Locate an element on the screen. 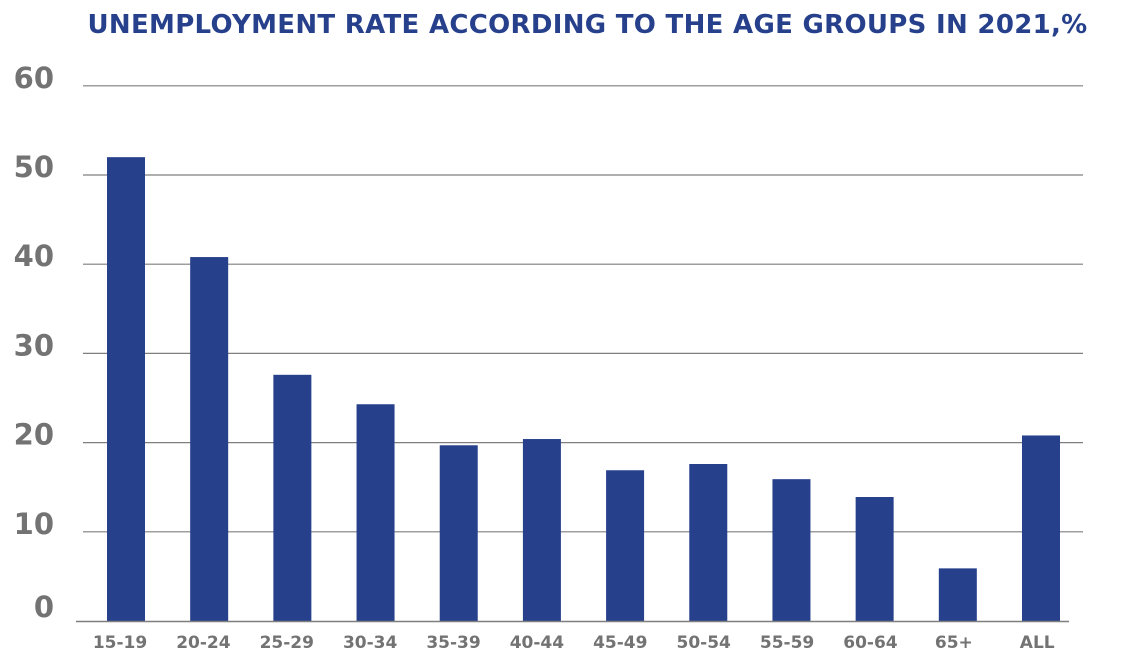  y-tick-label: 40 is located at coordinates (34, 256).